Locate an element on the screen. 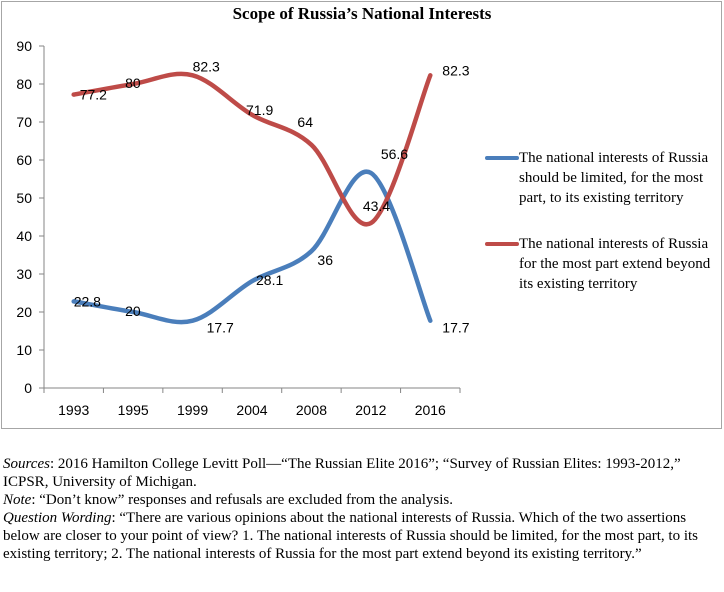  data-label-extend: 43.4 is located at coordinates (376, 206).